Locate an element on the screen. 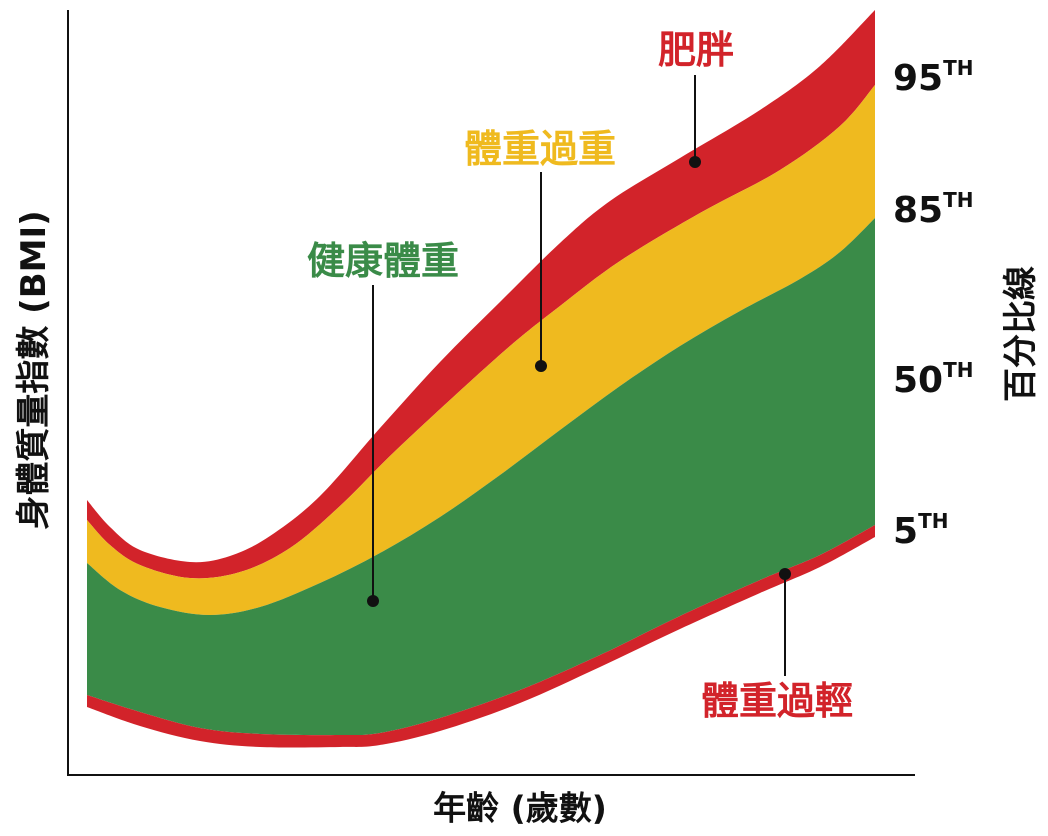  percentile-label-95: 95TH is located at coordinates (933, 77).